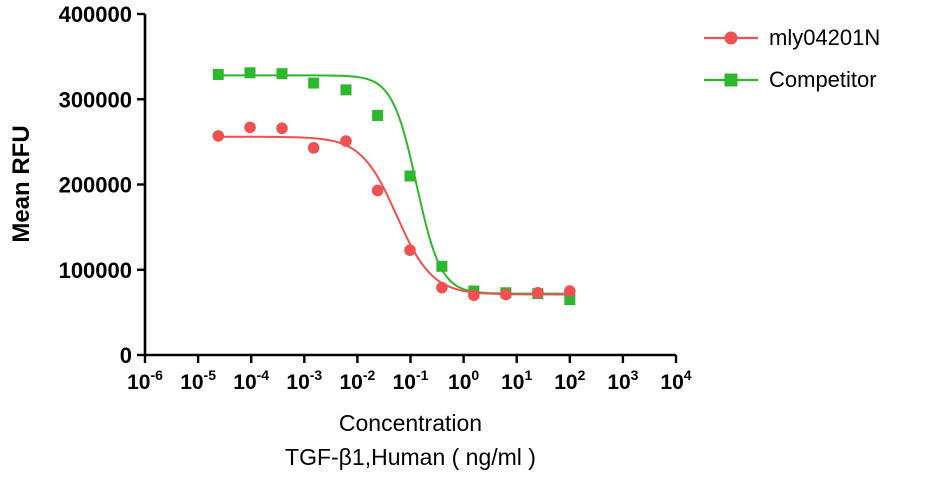 This screenshot has width=930, height=483. What do you see at coordinates (394, 215) in the screenshot?
I see `fit-curve-mly04201N` at bounding box center [394, 215].